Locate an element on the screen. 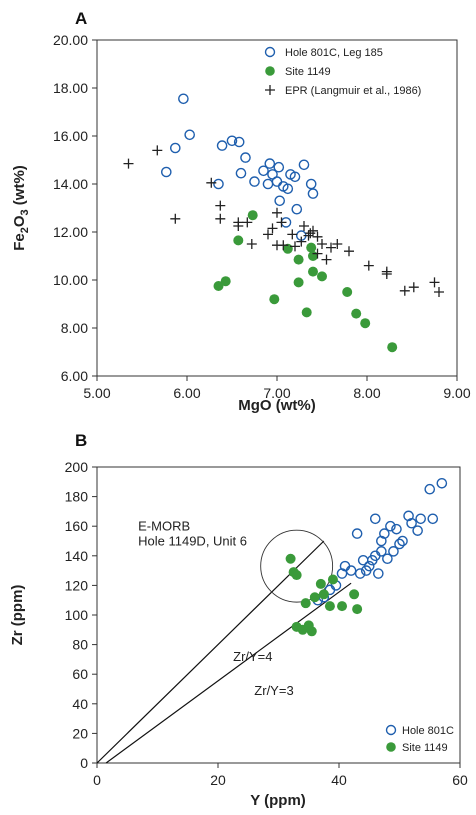 The image size is (476, 815). x-tick-label: 20 is located at coordinates (218, 780).